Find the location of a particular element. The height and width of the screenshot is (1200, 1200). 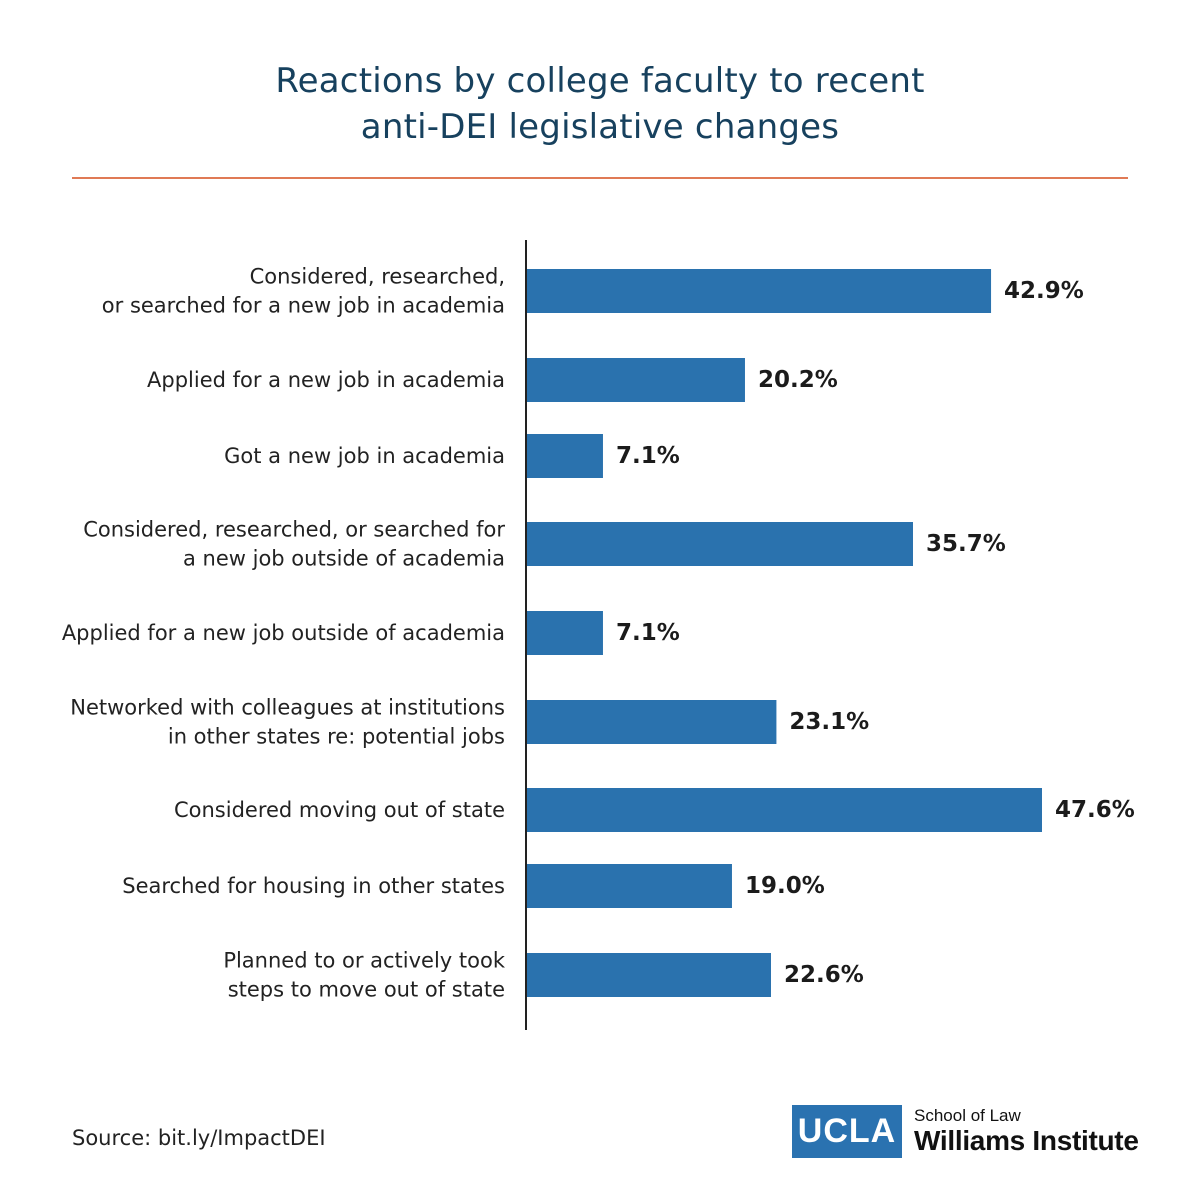

logo-text: School of Law Williams Institute is located at coordinates (1026, 1131).